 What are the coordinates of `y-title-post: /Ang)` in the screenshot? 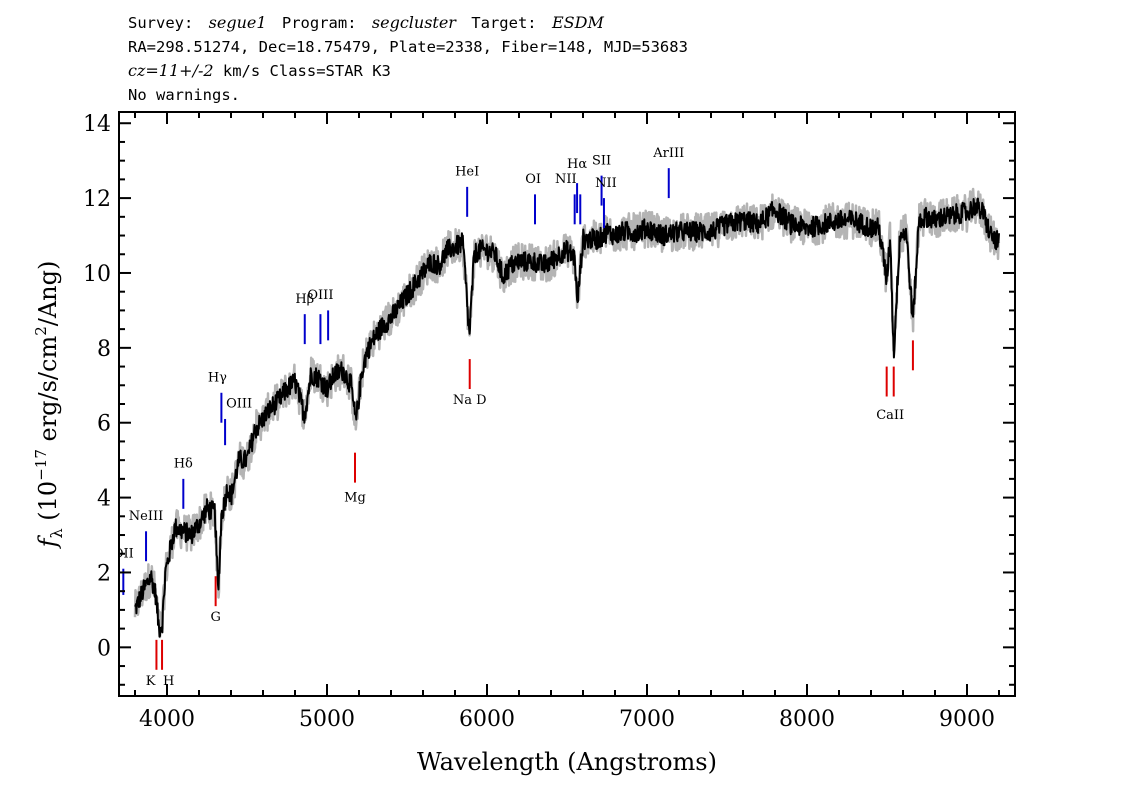 It's located at (48, 294).